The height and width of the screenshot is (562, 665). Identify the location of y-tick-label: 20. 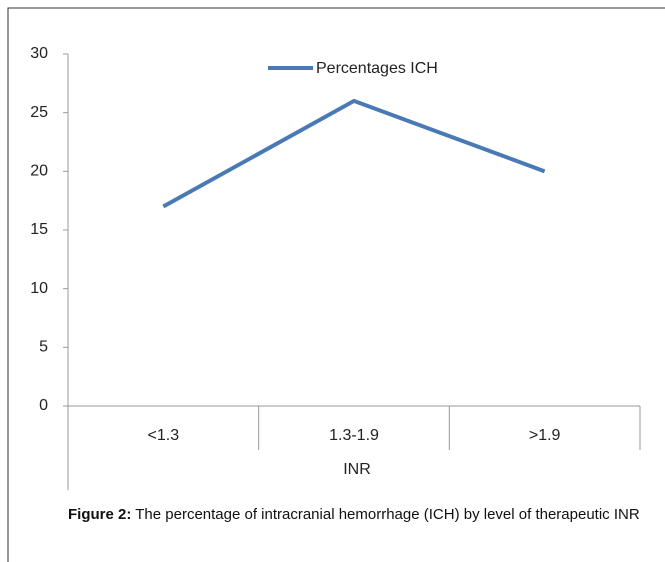
(39, 171).